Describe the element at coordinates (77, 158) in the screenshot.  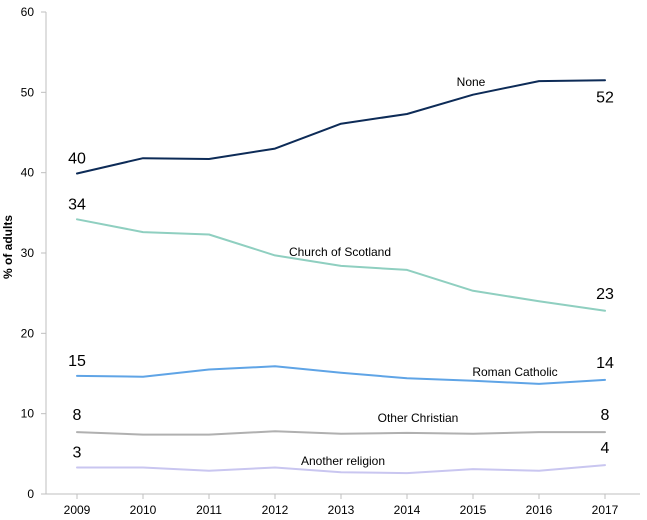
I see `start-value-label-none: 40` at that location.